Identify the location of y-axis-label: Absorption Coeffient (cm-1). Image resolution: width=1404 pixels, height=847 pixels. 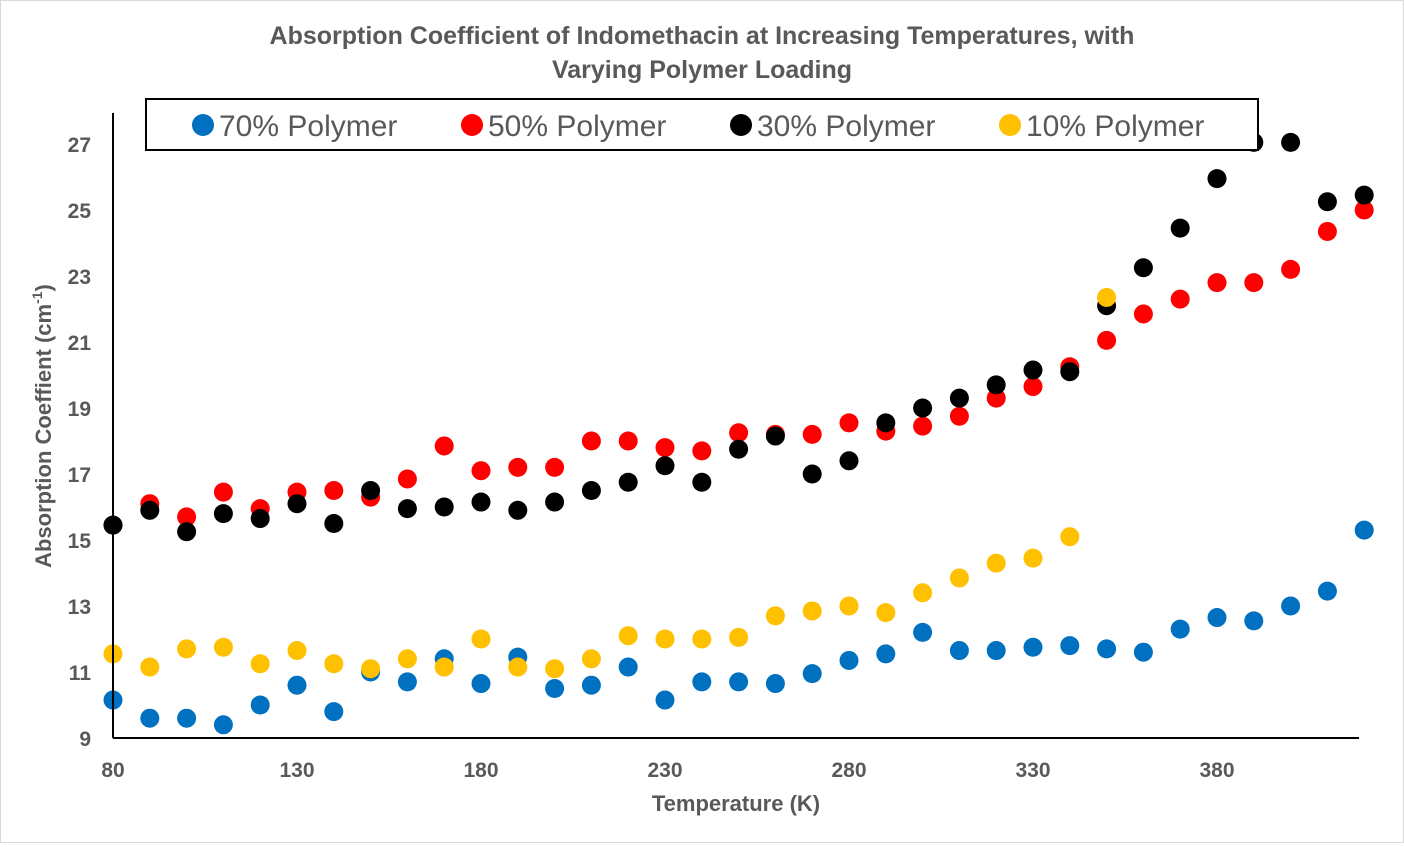
(42, 426).